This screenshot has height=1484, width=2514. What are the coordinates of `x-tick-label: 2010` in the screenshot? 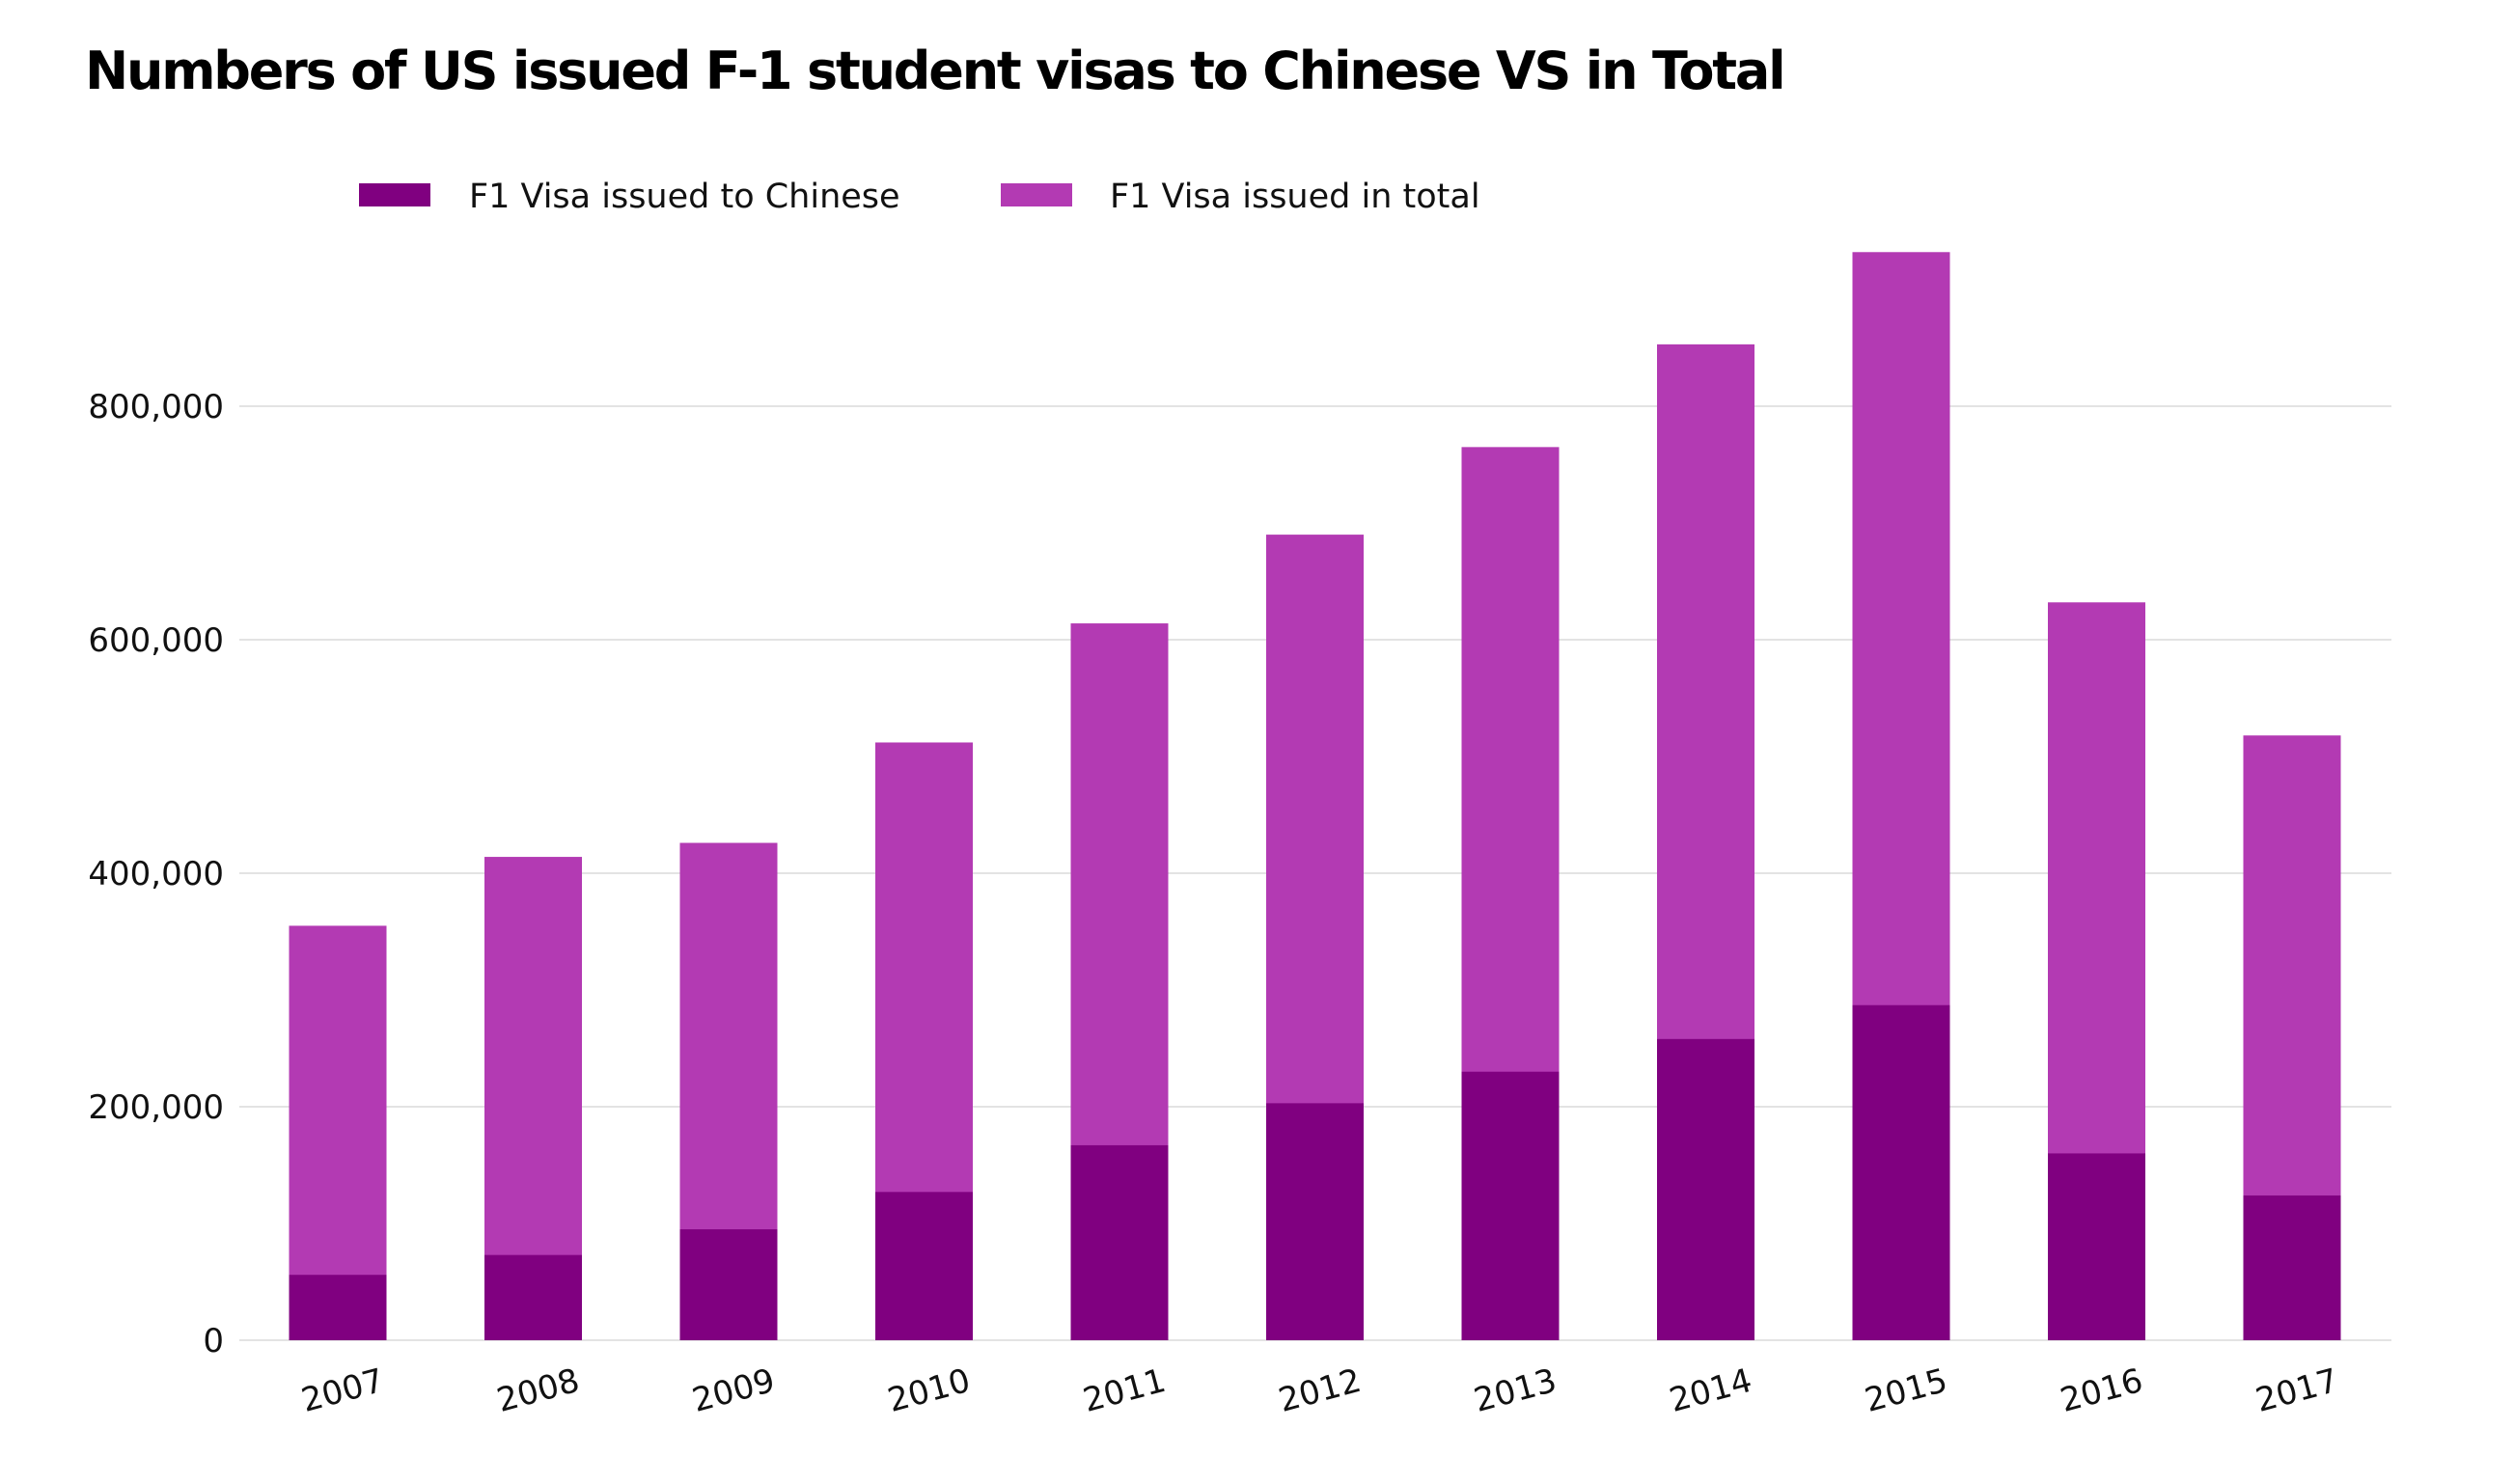 It's located at (929, 1390).